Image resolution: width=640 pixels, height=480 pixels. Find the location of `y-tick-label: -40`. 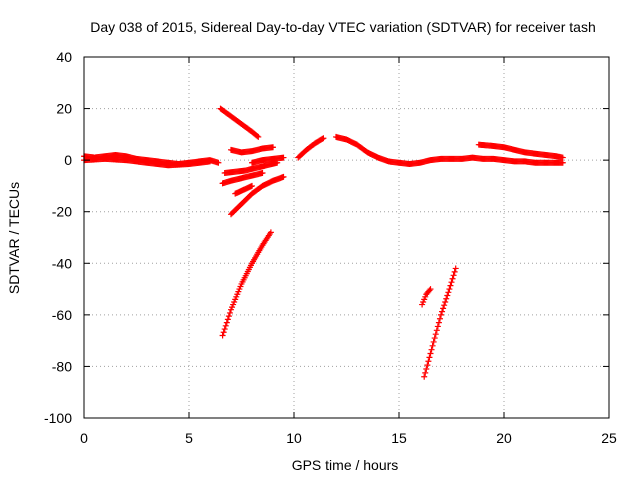

y-tick-label: -40 is located at coordinates (62, 263).